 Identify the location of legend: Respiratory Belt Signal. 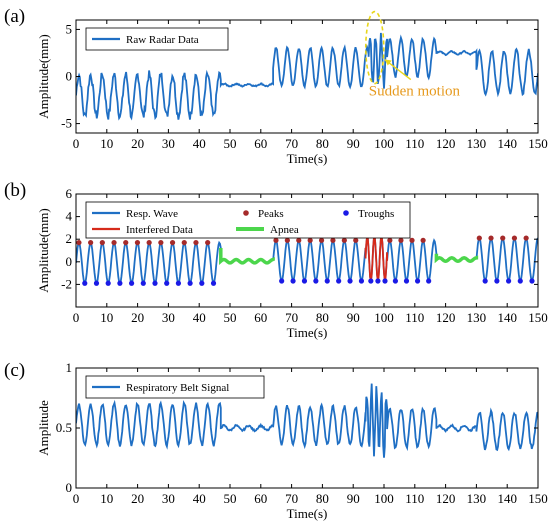
(175, 387).